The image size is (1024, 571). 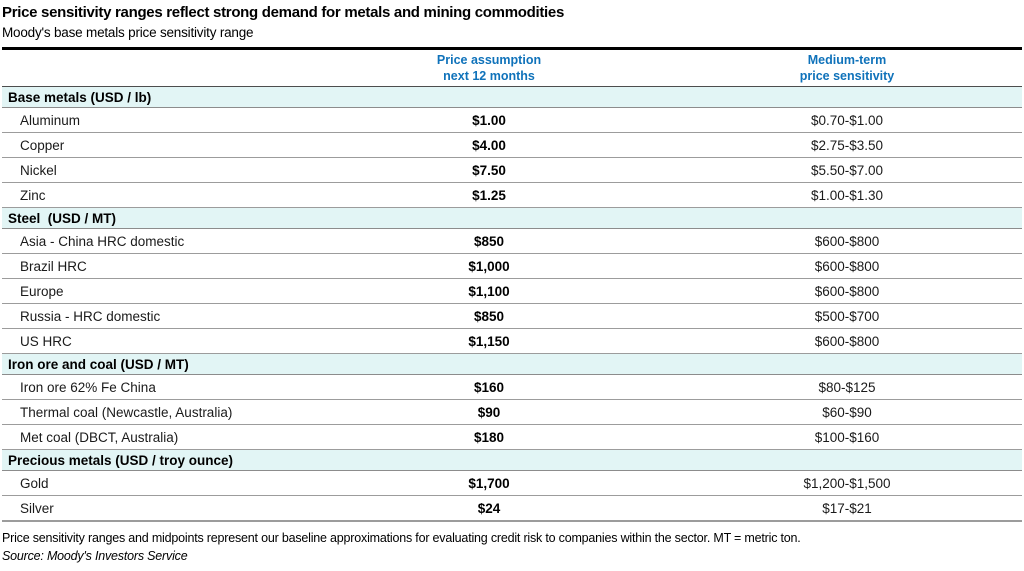 What do you see at coordinates (847, 195) in the screenshot?
I see `price-sensitivity-value: $1.00-$1.30` at bounding box center [847, 195].